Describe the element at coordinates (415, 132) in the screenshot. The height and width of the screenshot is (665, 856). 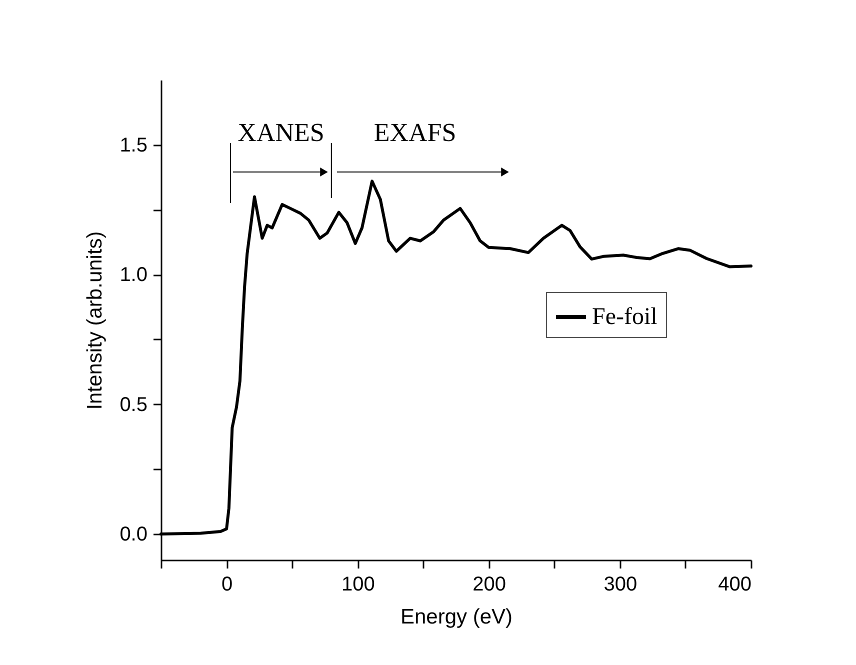
I see `annotation: EXAFS` at that location.